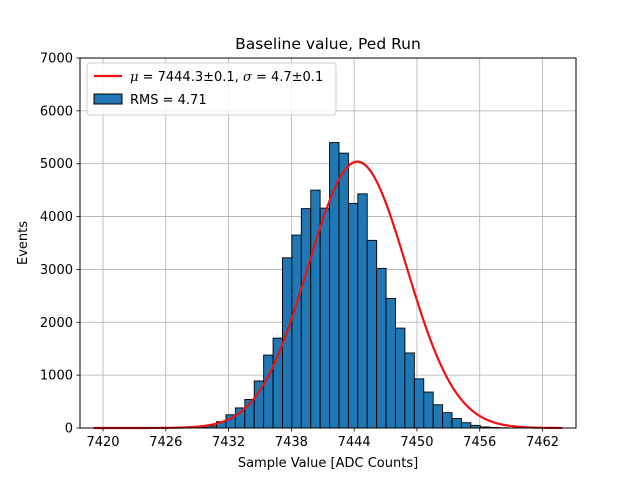  Describe the element at coordinates (328, 463) in the screenshot. I see `x-axis-title: Sample Value [ADC Counts]` at that location.